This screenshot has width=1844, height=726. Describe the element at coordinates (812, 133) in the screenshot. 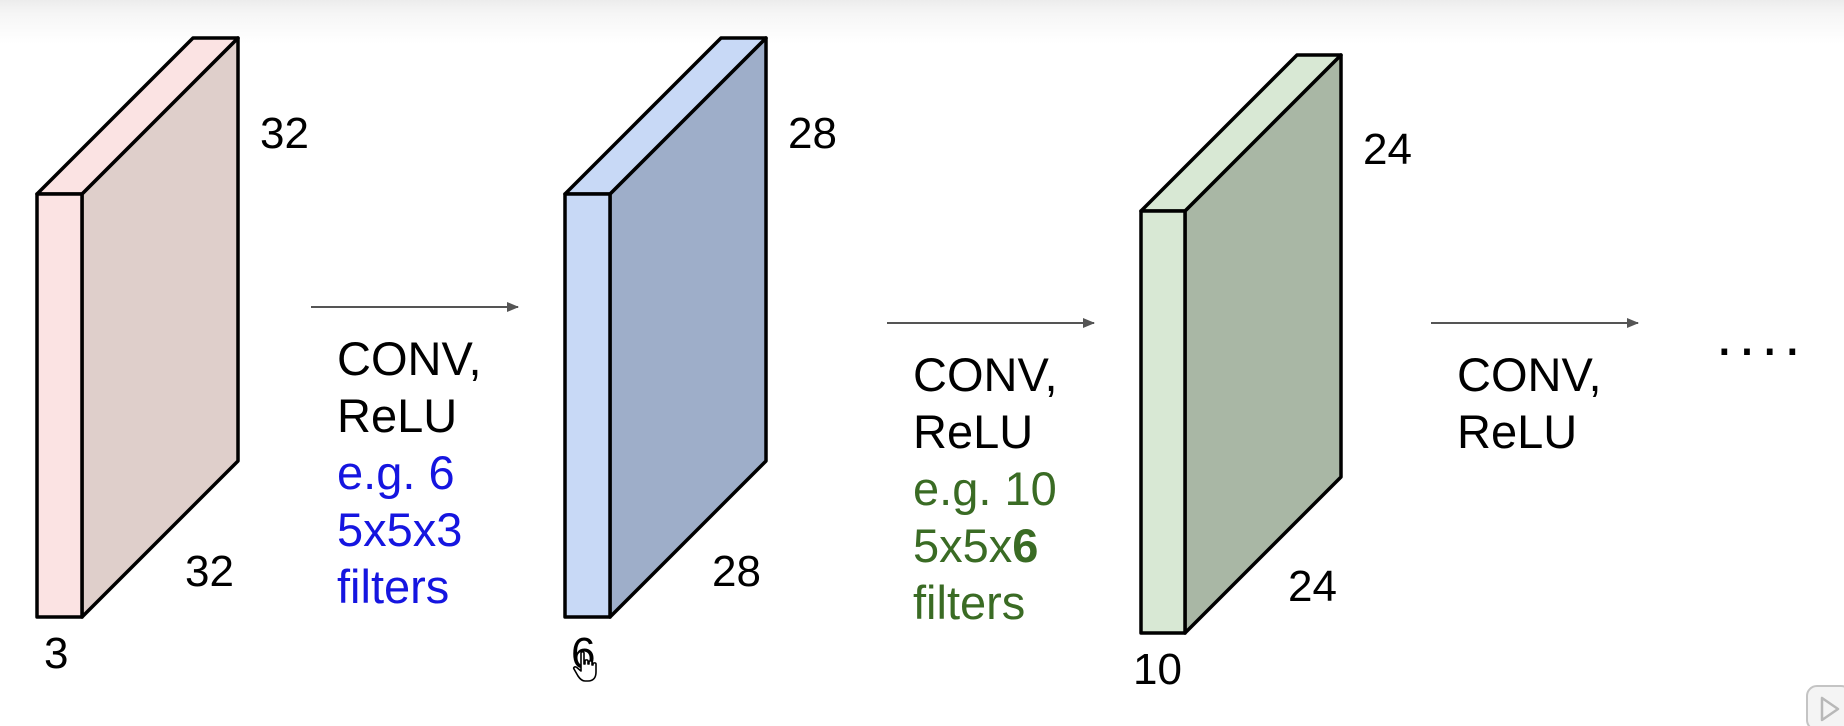

I see `conv1-output-height-label: 28` at that location.